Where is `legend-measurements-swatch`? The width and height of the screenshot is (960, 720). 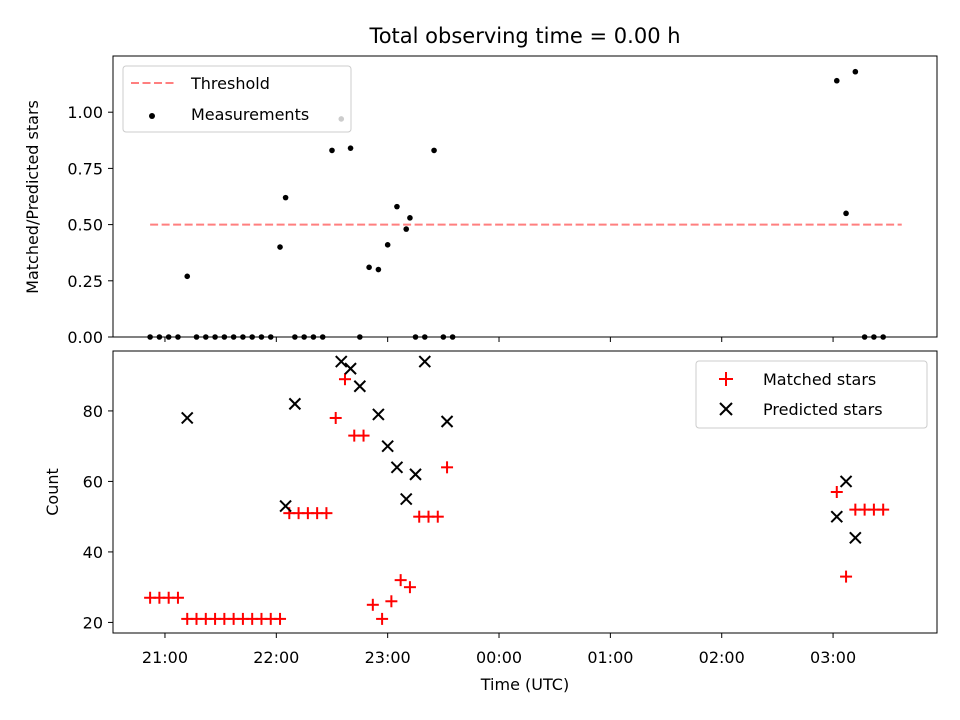
legend-measurements-swatch is located at coordinates (152, 116).